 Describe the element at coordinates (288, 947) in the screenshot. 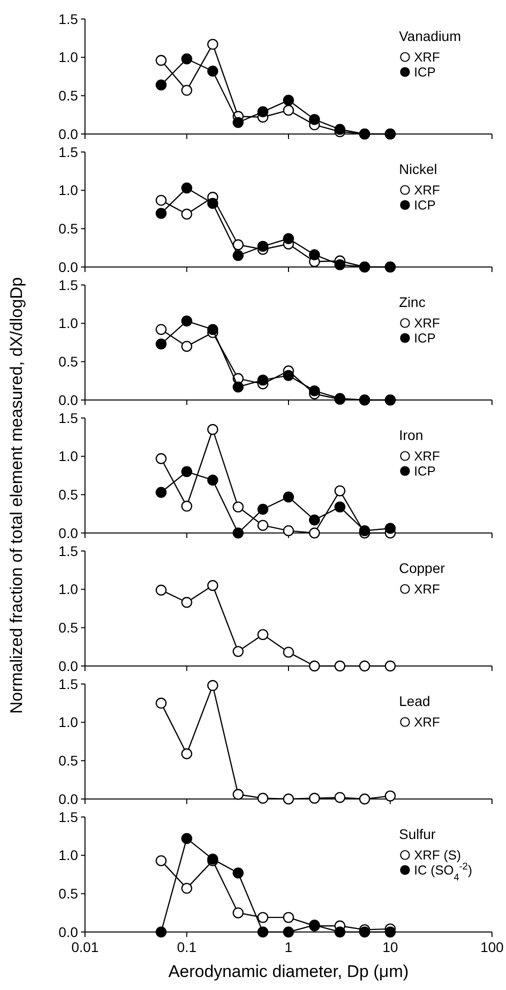

I see `x-tick-label: 1` at that location.